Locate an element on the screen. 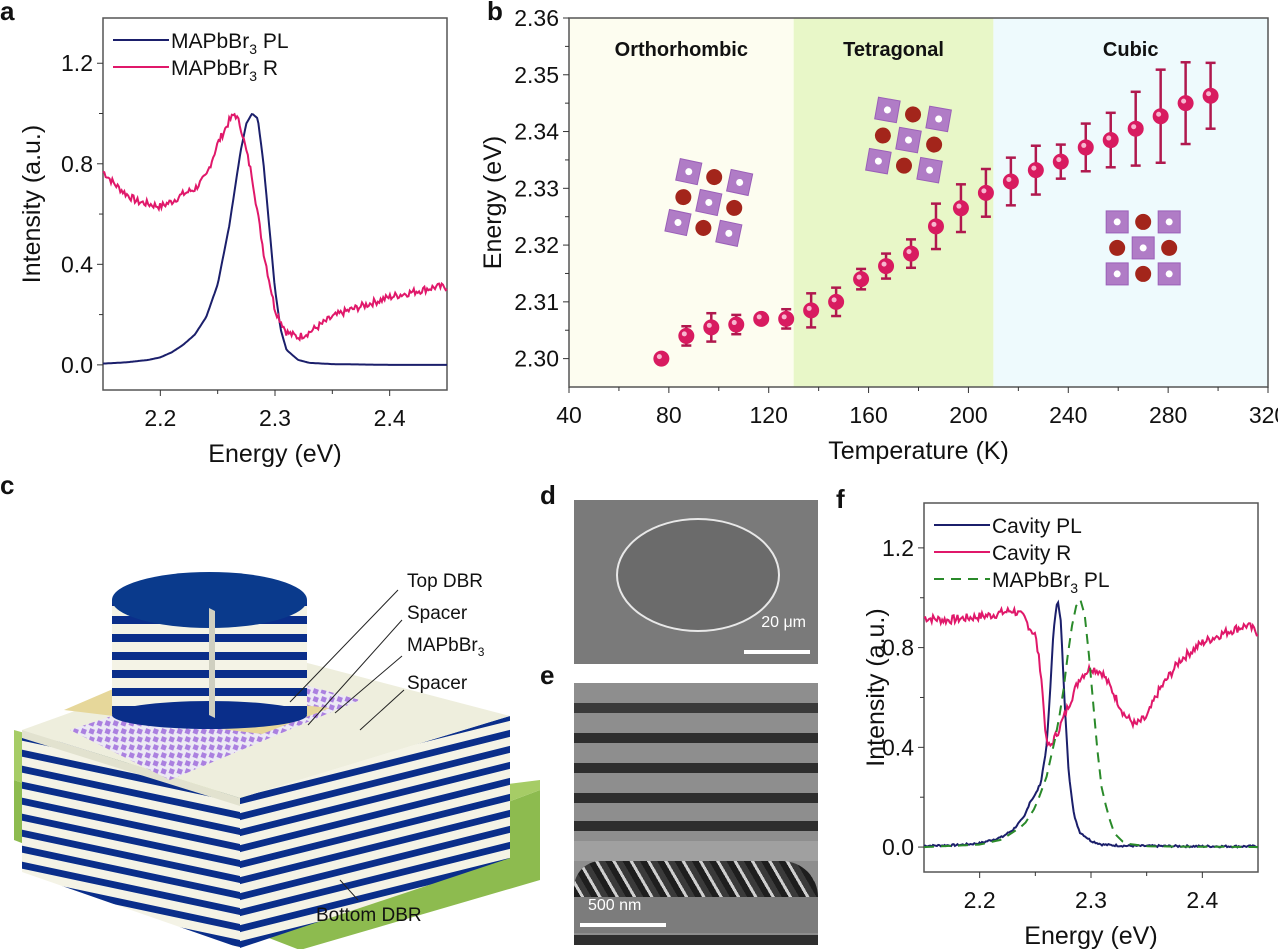 The width and height of the screenshot is (1278, 949). panel-label-d: d is located at coordinates (548, 495).